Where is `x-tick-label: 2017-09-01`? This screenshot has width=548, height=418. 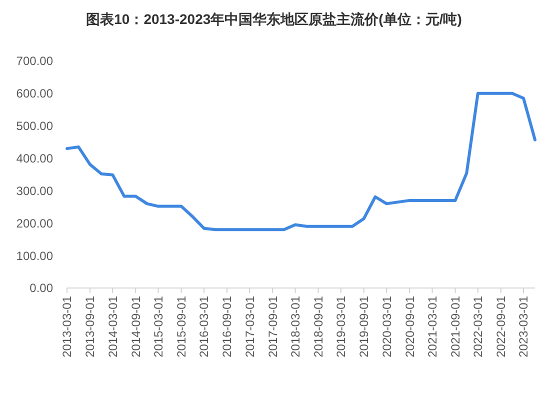
x-tick-label: 2017-09-01 is located at coordinates (273, 327).